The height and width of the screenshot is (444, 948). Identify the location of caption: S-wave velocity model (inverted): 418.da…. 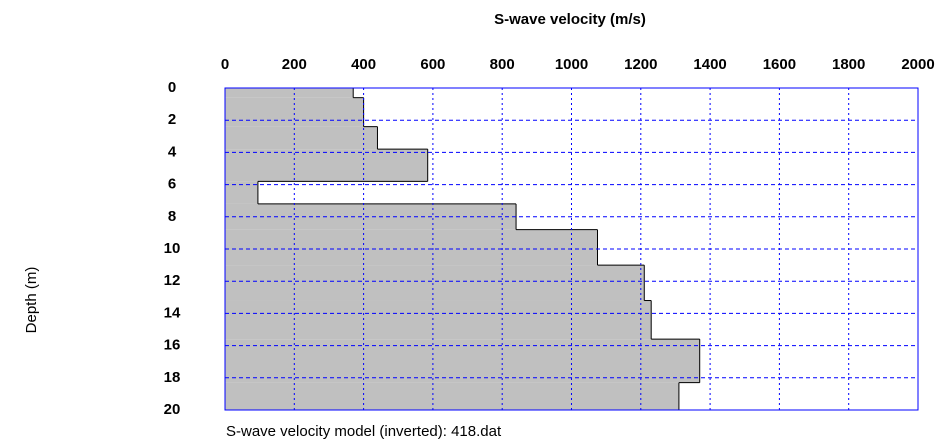
(364, 431).